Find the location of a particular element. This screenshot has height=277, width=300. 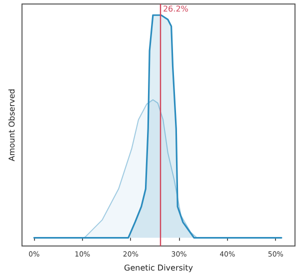

ref-line-label: 26.2% is located at coordinates (175, 9).